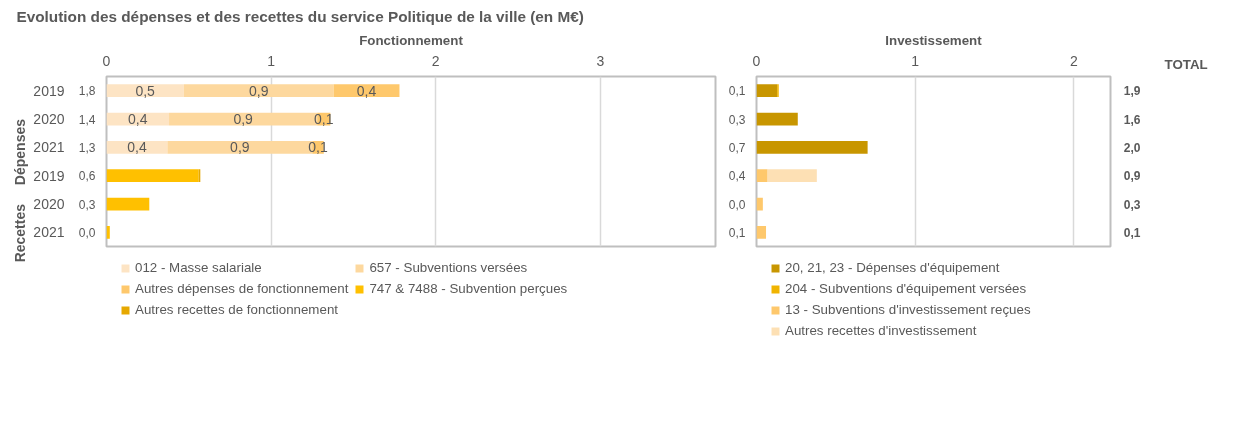 This screenshot has width=1240, height=423. Describe the element at coordinates (237, 309) in the screenshot. I see `legend-label: Autres recettes de fonctionnement` at that location.